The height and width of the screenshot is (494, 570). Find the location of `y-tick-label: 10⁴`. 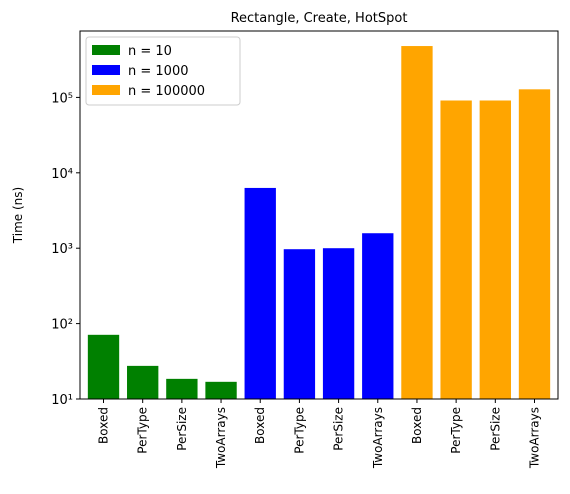

y-tick-label: 10⁴ is located at coordinates (62, 174).